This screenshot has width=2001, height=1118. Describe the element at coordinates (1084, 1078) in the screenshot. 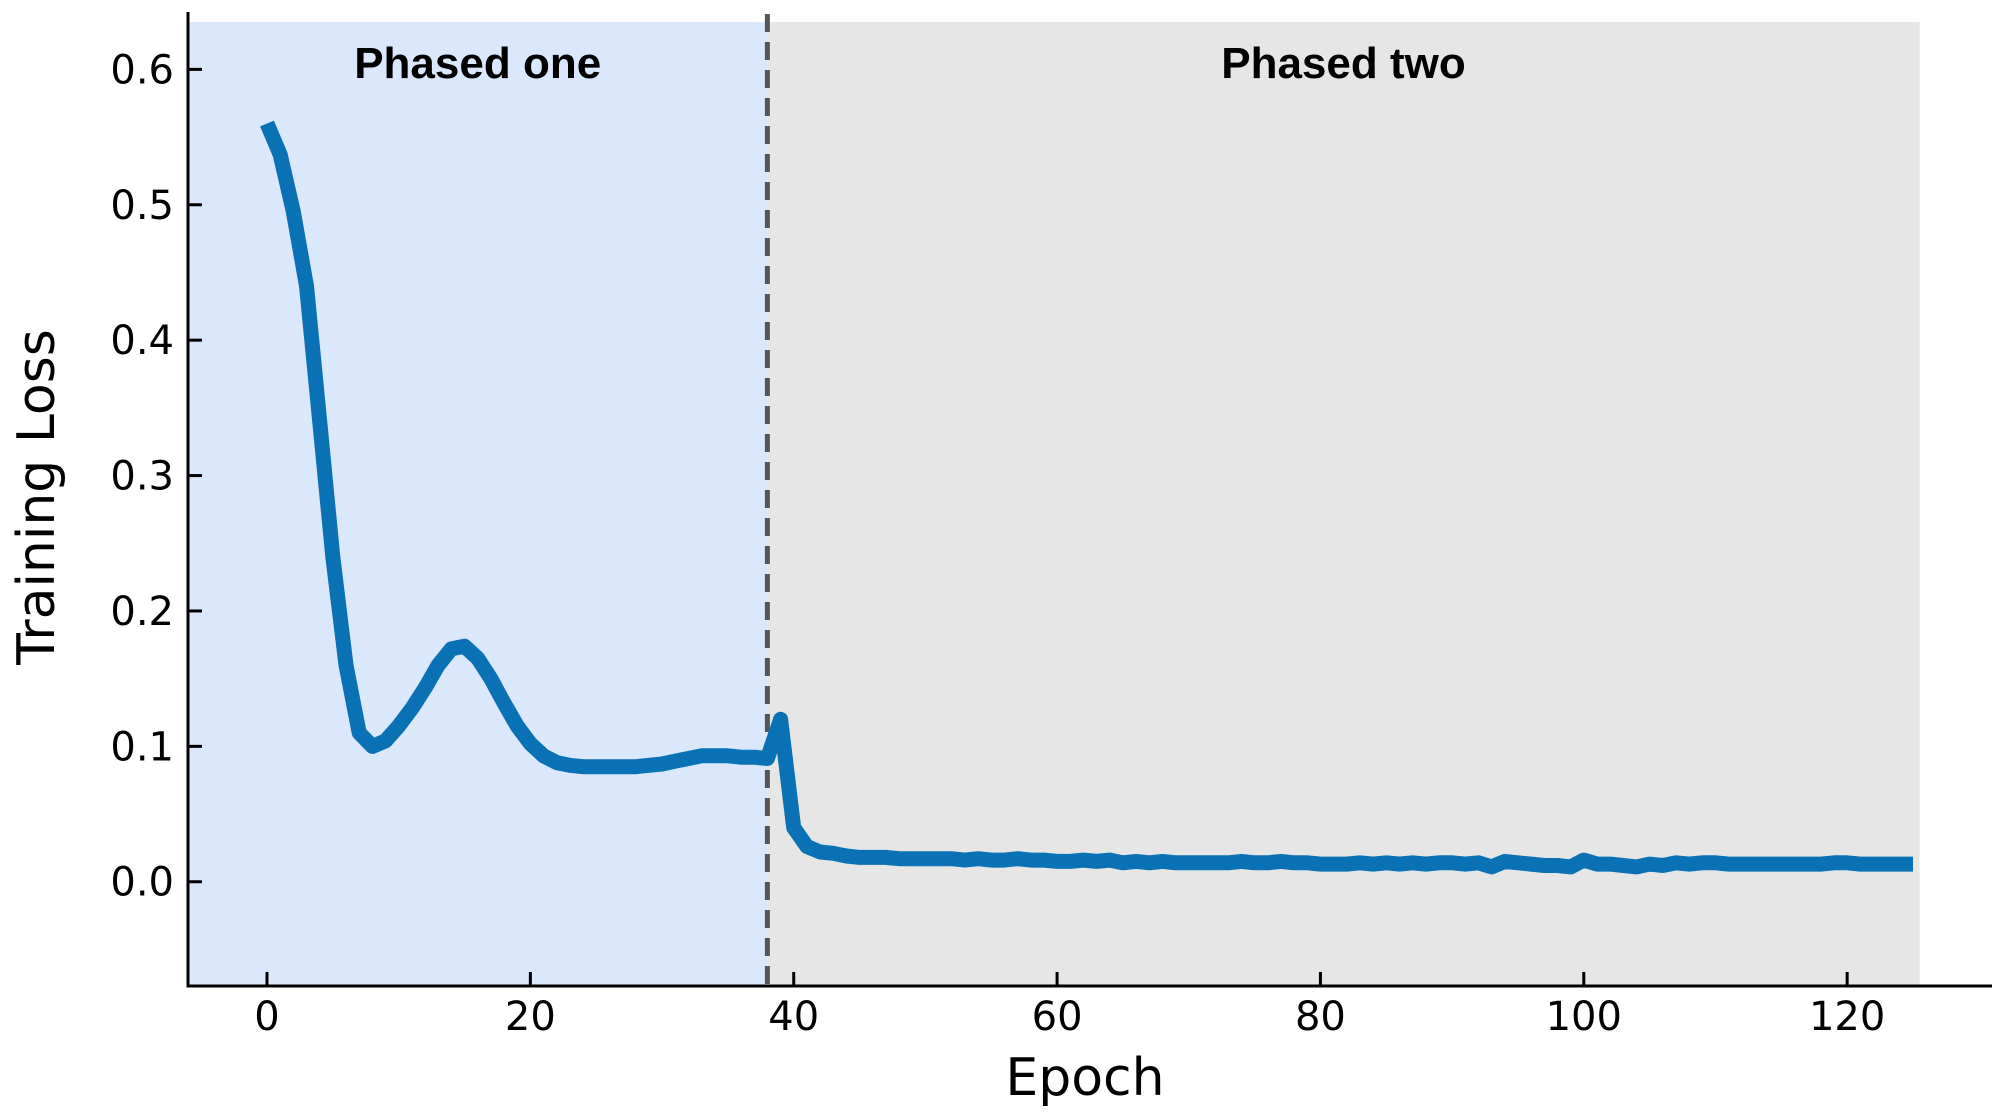

I see `x-axis-title: Epoch` at that location.